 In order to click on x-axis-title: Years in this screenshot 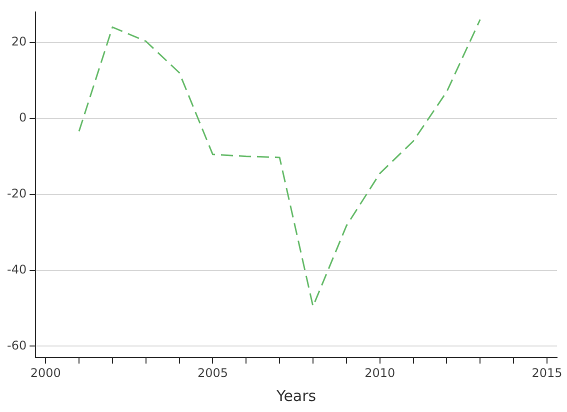, I will do `click(296, 395)`.